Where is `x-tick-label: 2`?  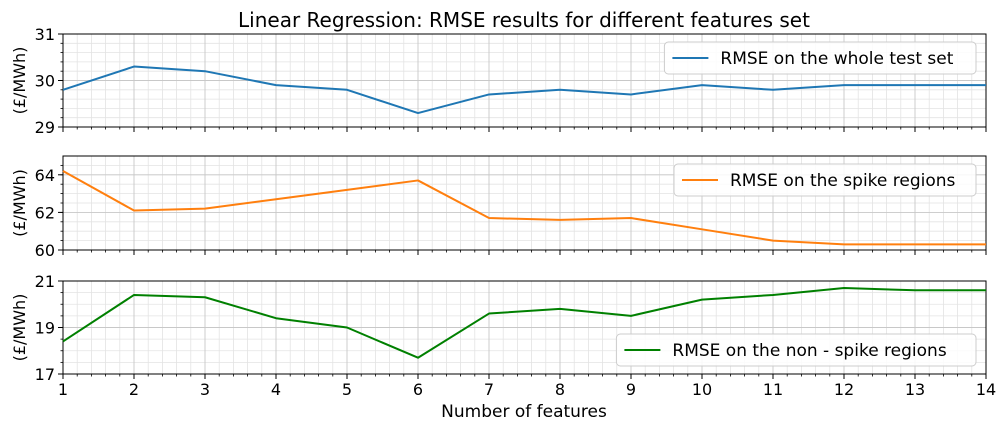 x-tick-label: 2 is located at coordinates (134, 389).